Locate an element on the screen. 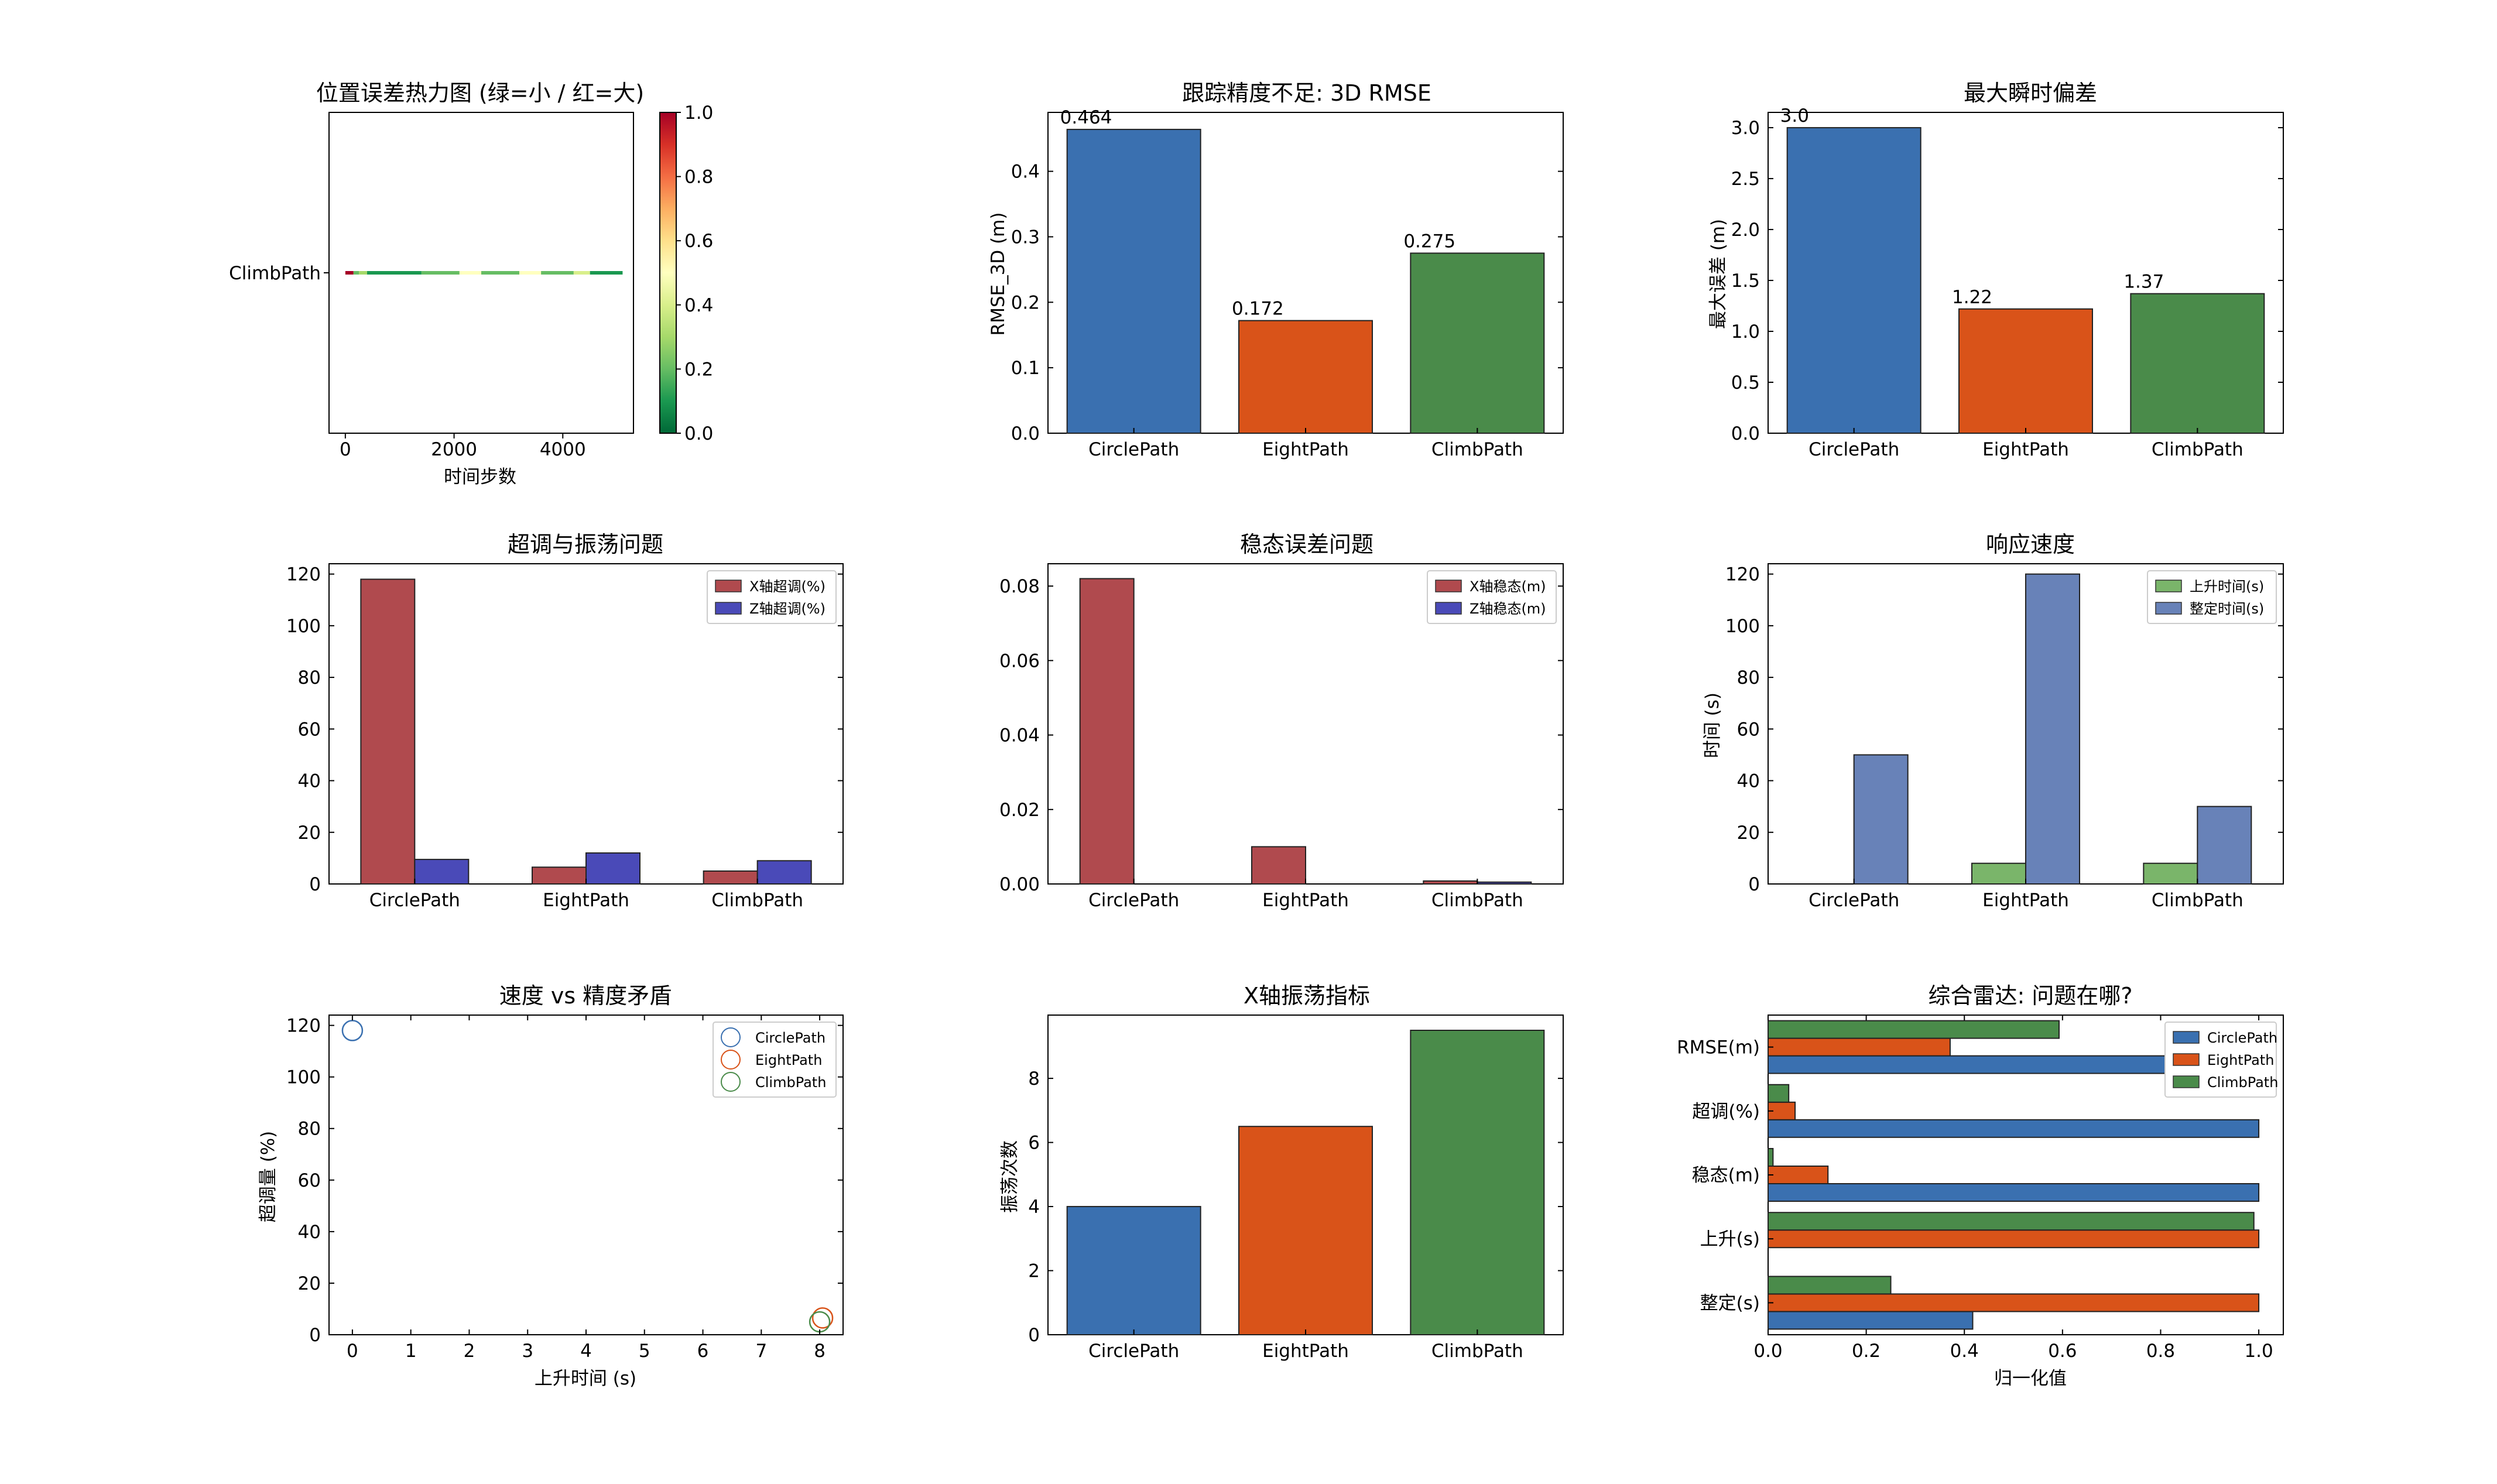  y-tick-label: 0.08 is located at coordinates (1019, 586).